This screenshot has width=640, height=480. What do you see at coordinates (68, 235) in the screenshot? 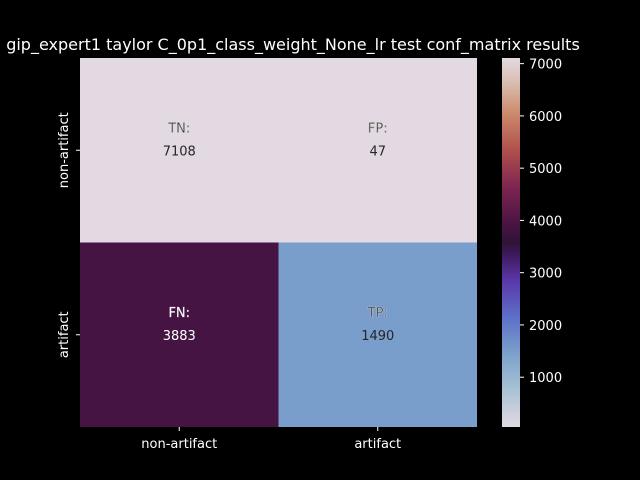
I see `y-axis: non-artifact artifact` at bounding box center [68, 235].